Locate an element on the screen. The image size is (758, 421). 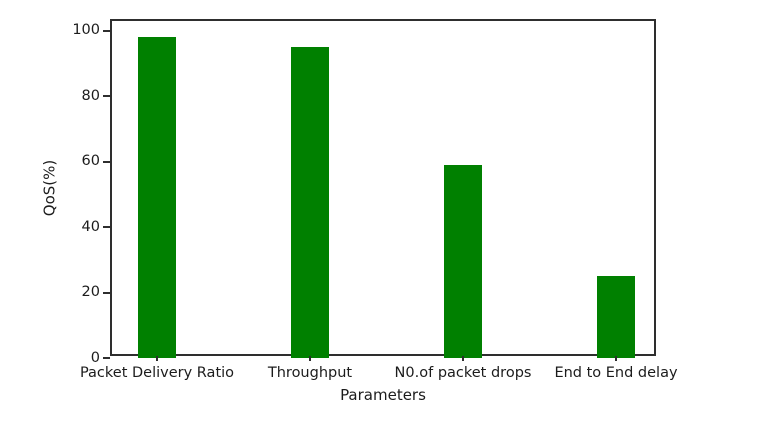
y-tick-label: 0 is located at coordinates (95, 357).